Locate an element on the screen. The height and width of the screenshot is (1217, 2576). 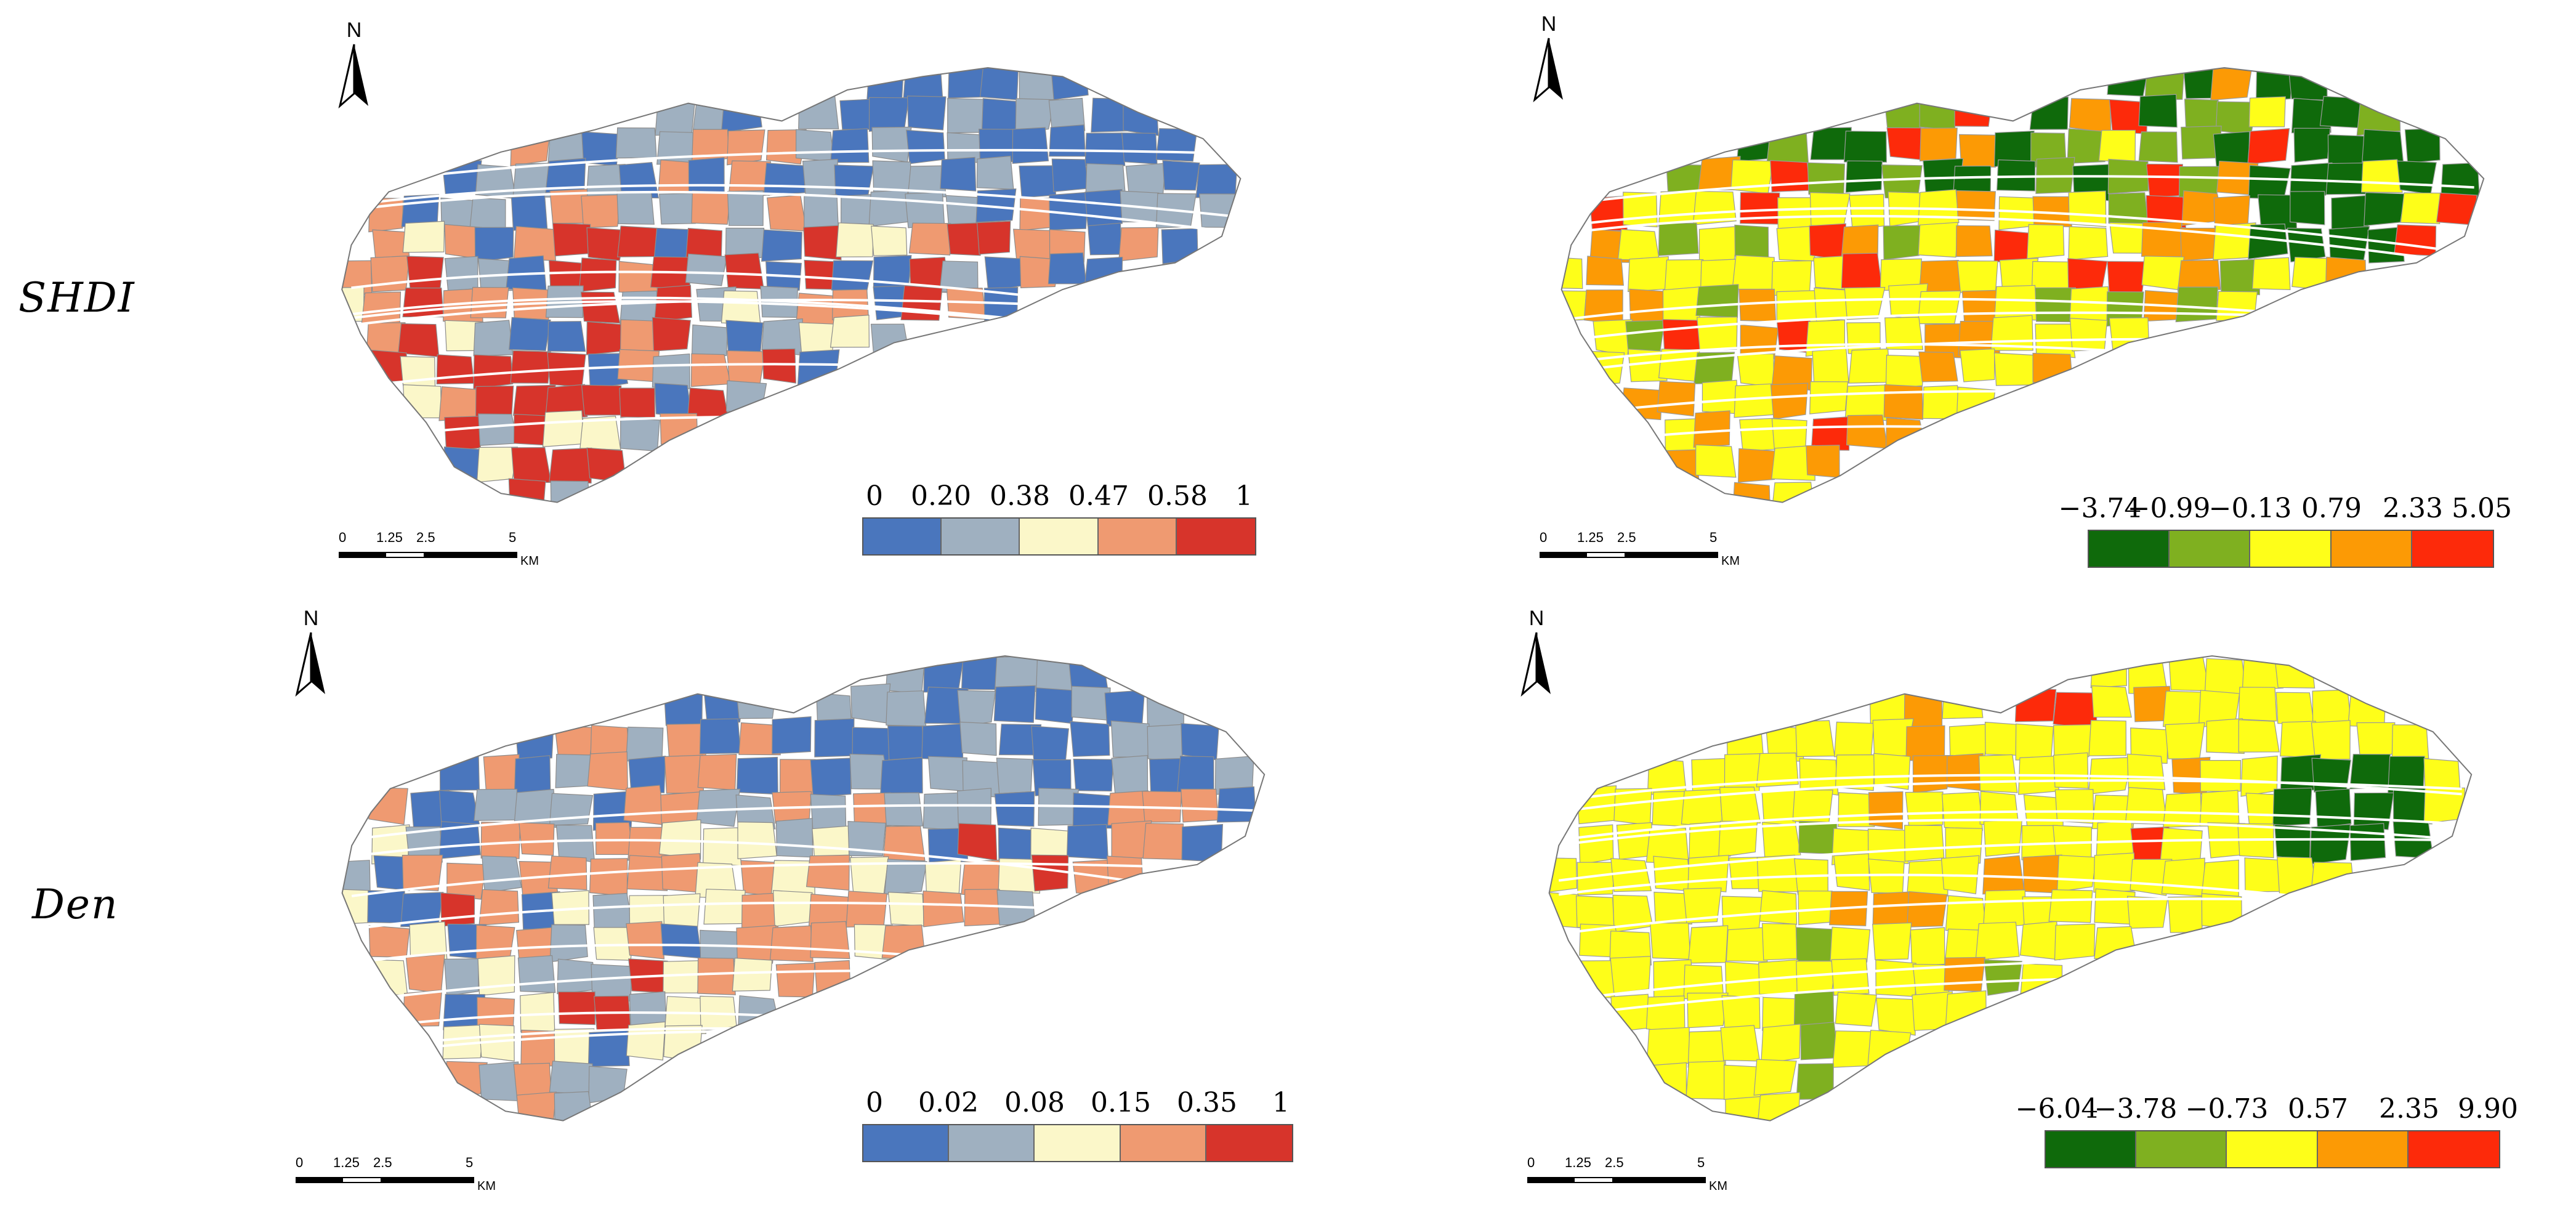
legend-break-label: 0.20 is located at coordinates (941, 496).